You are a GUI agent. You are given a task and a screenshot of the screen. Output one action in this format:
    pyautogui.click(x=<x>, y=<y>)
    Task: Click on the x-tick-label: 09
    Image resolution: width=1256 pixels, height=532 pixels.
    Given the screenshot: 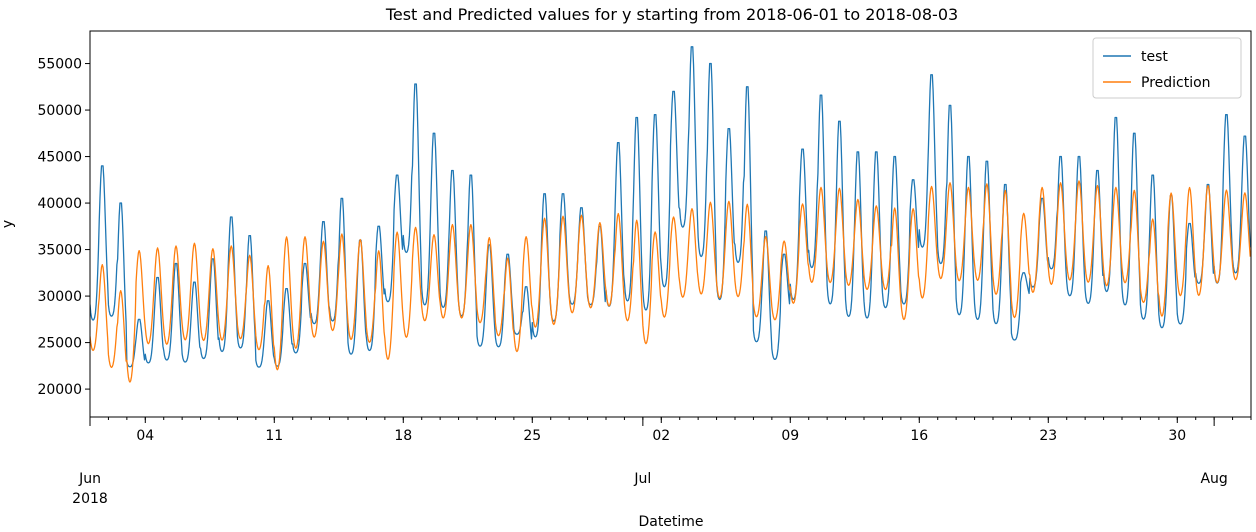 What is the action you would take?
    pyautogui.click(x=790, y=436)
    